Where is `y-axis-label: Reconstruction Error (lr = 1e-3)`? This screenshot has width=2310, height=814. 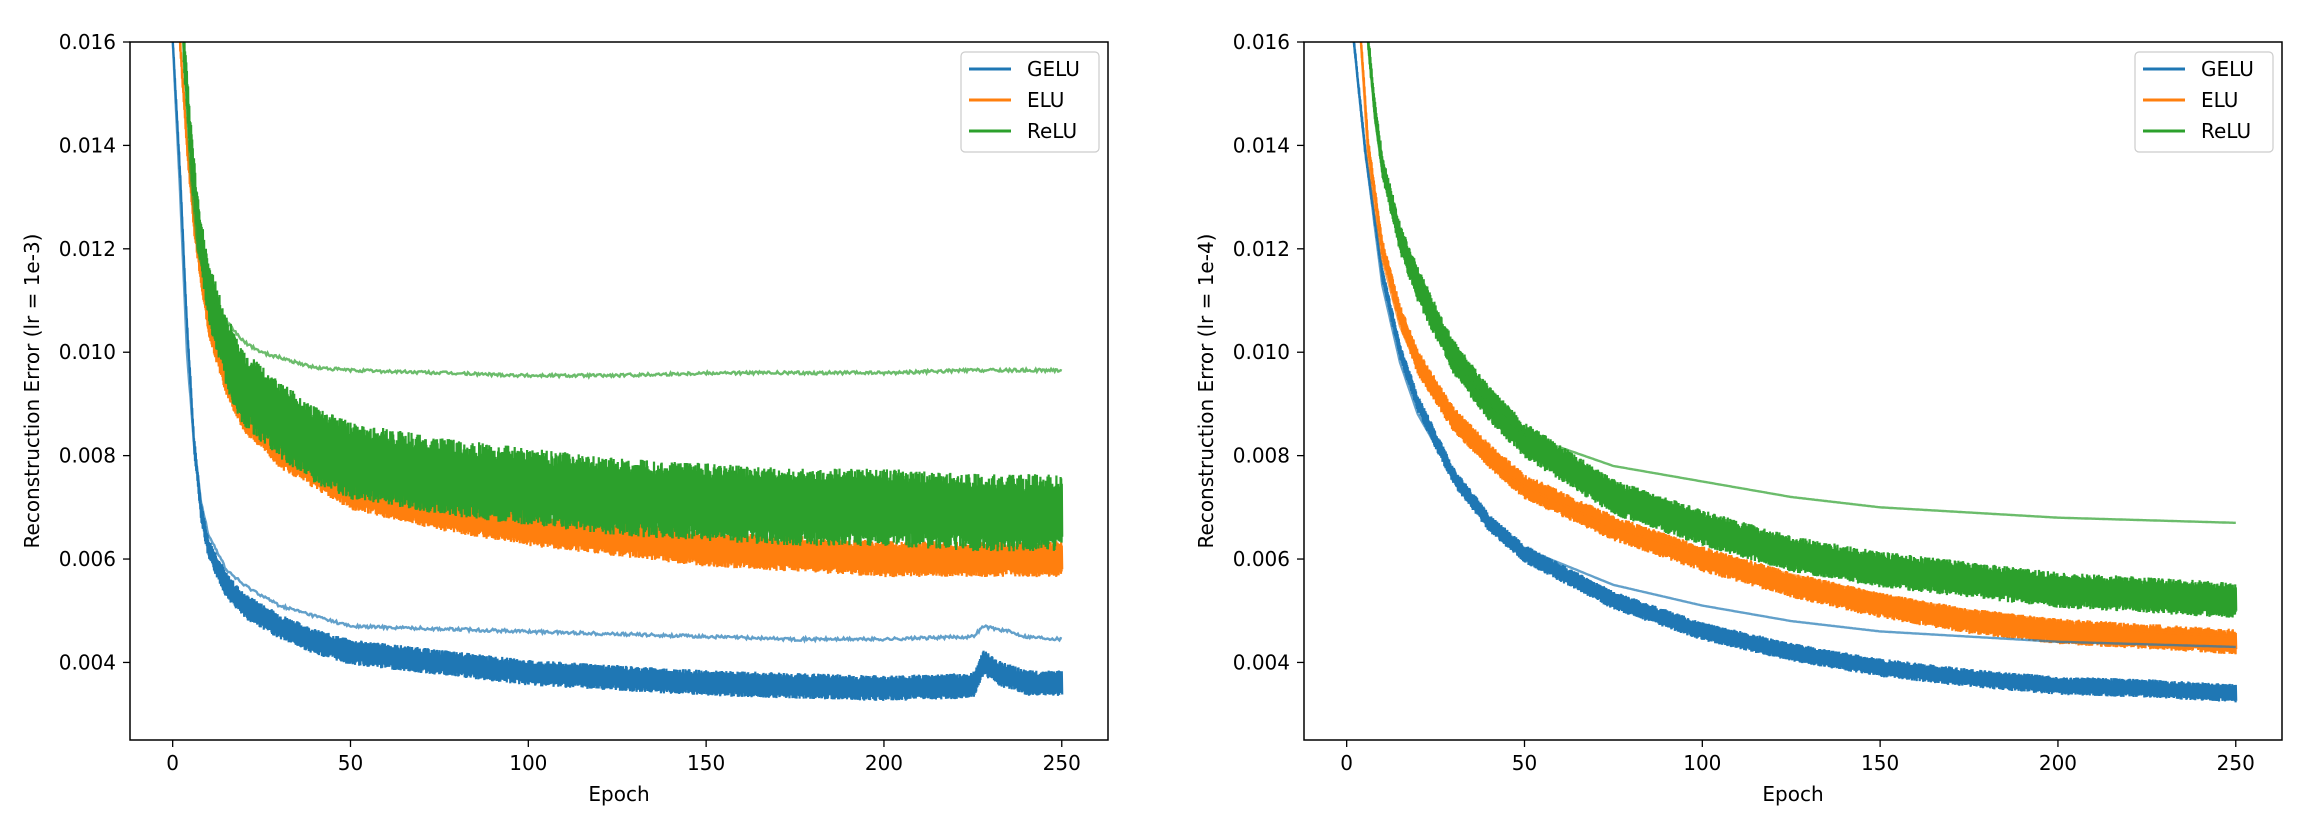 y-axis-label: Reconstruction Error (lr = 1e-3) is located at coordinates (32, 391).